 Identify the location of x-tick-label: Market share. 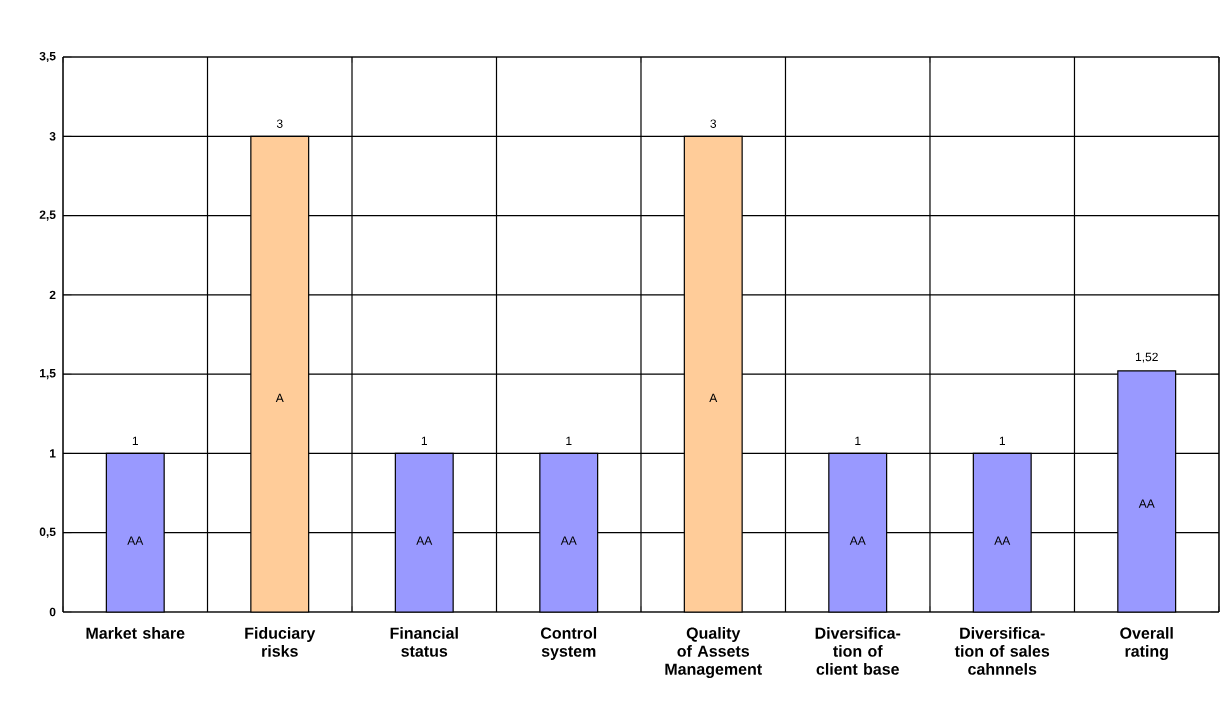
(135, 633).